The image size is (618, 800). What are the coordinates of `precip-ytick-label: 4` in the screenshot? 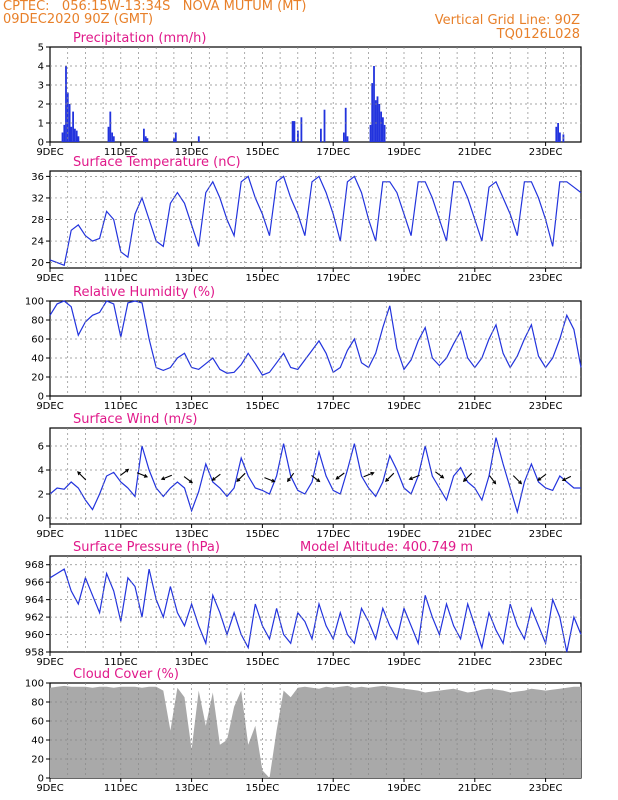 It's located at (41, 67).